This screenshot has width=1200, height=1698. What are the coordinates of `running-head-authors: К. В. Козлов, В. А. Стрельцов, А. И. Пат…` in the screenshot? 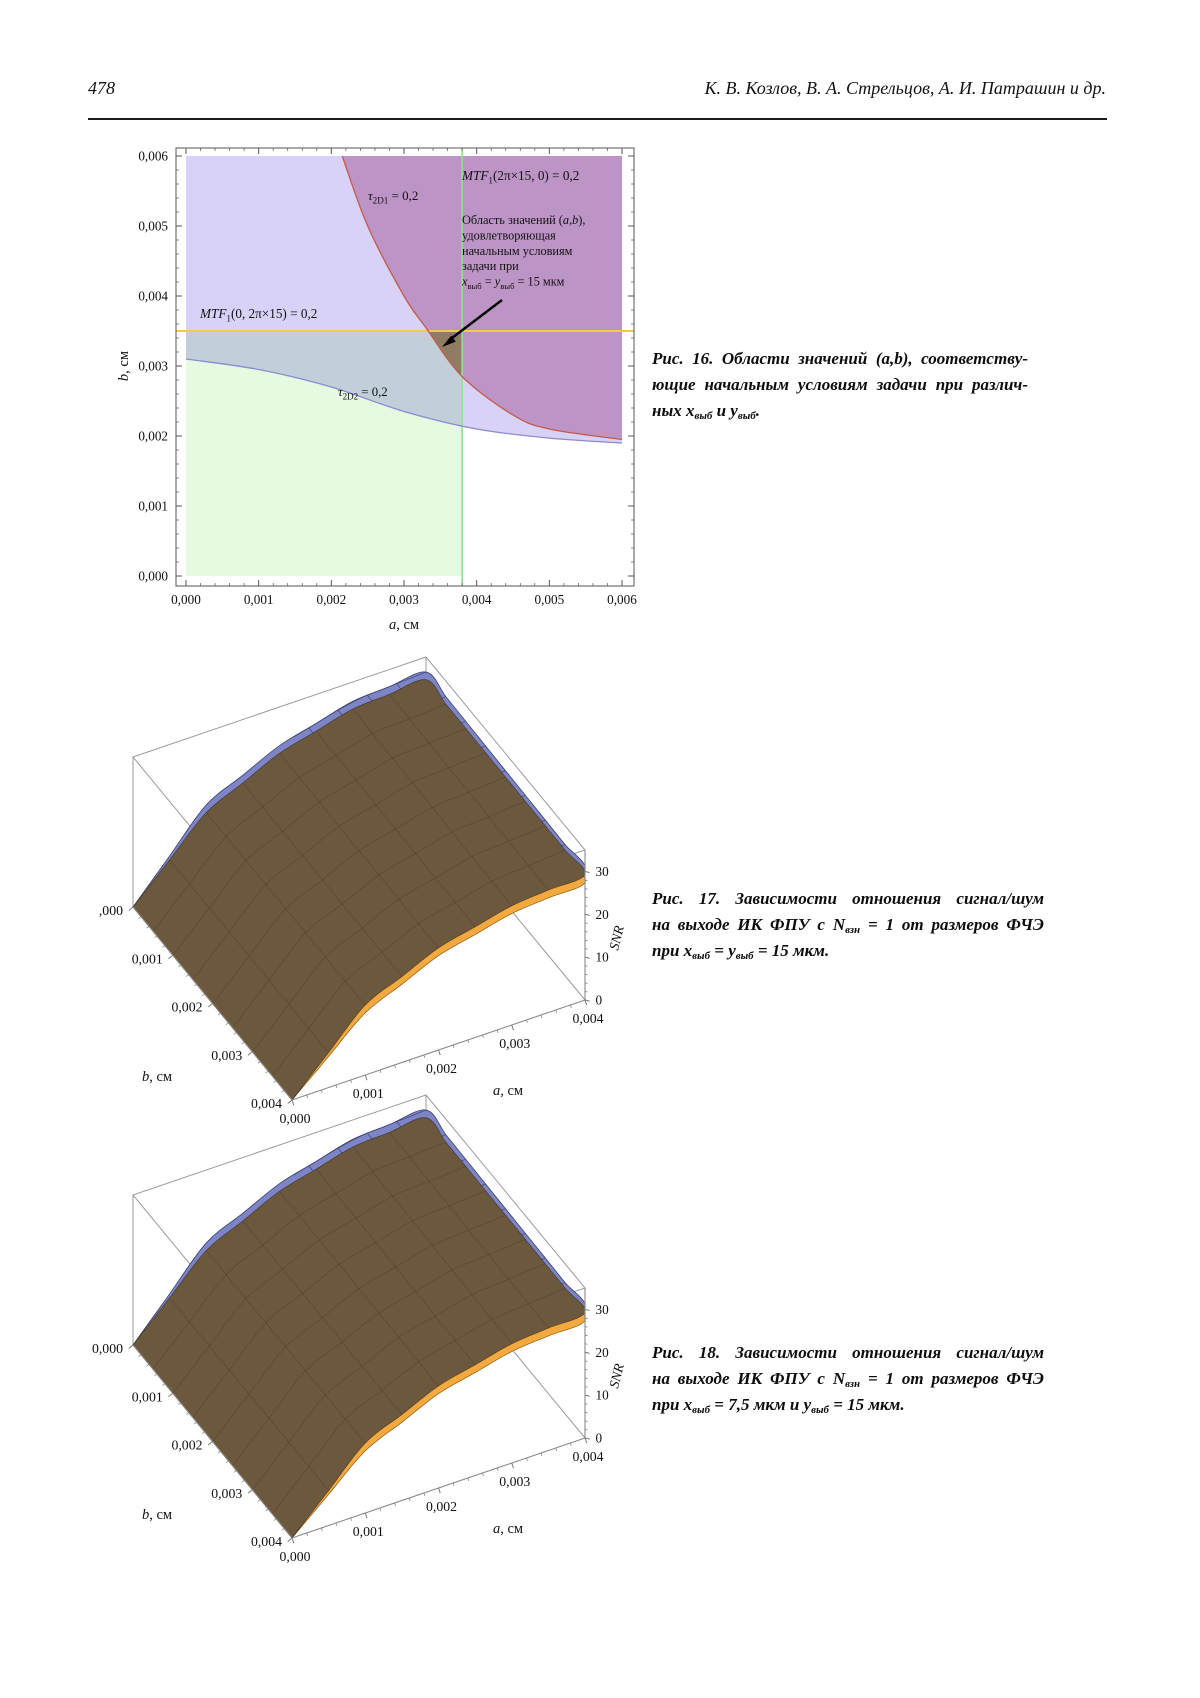 It's located at (905, 88).